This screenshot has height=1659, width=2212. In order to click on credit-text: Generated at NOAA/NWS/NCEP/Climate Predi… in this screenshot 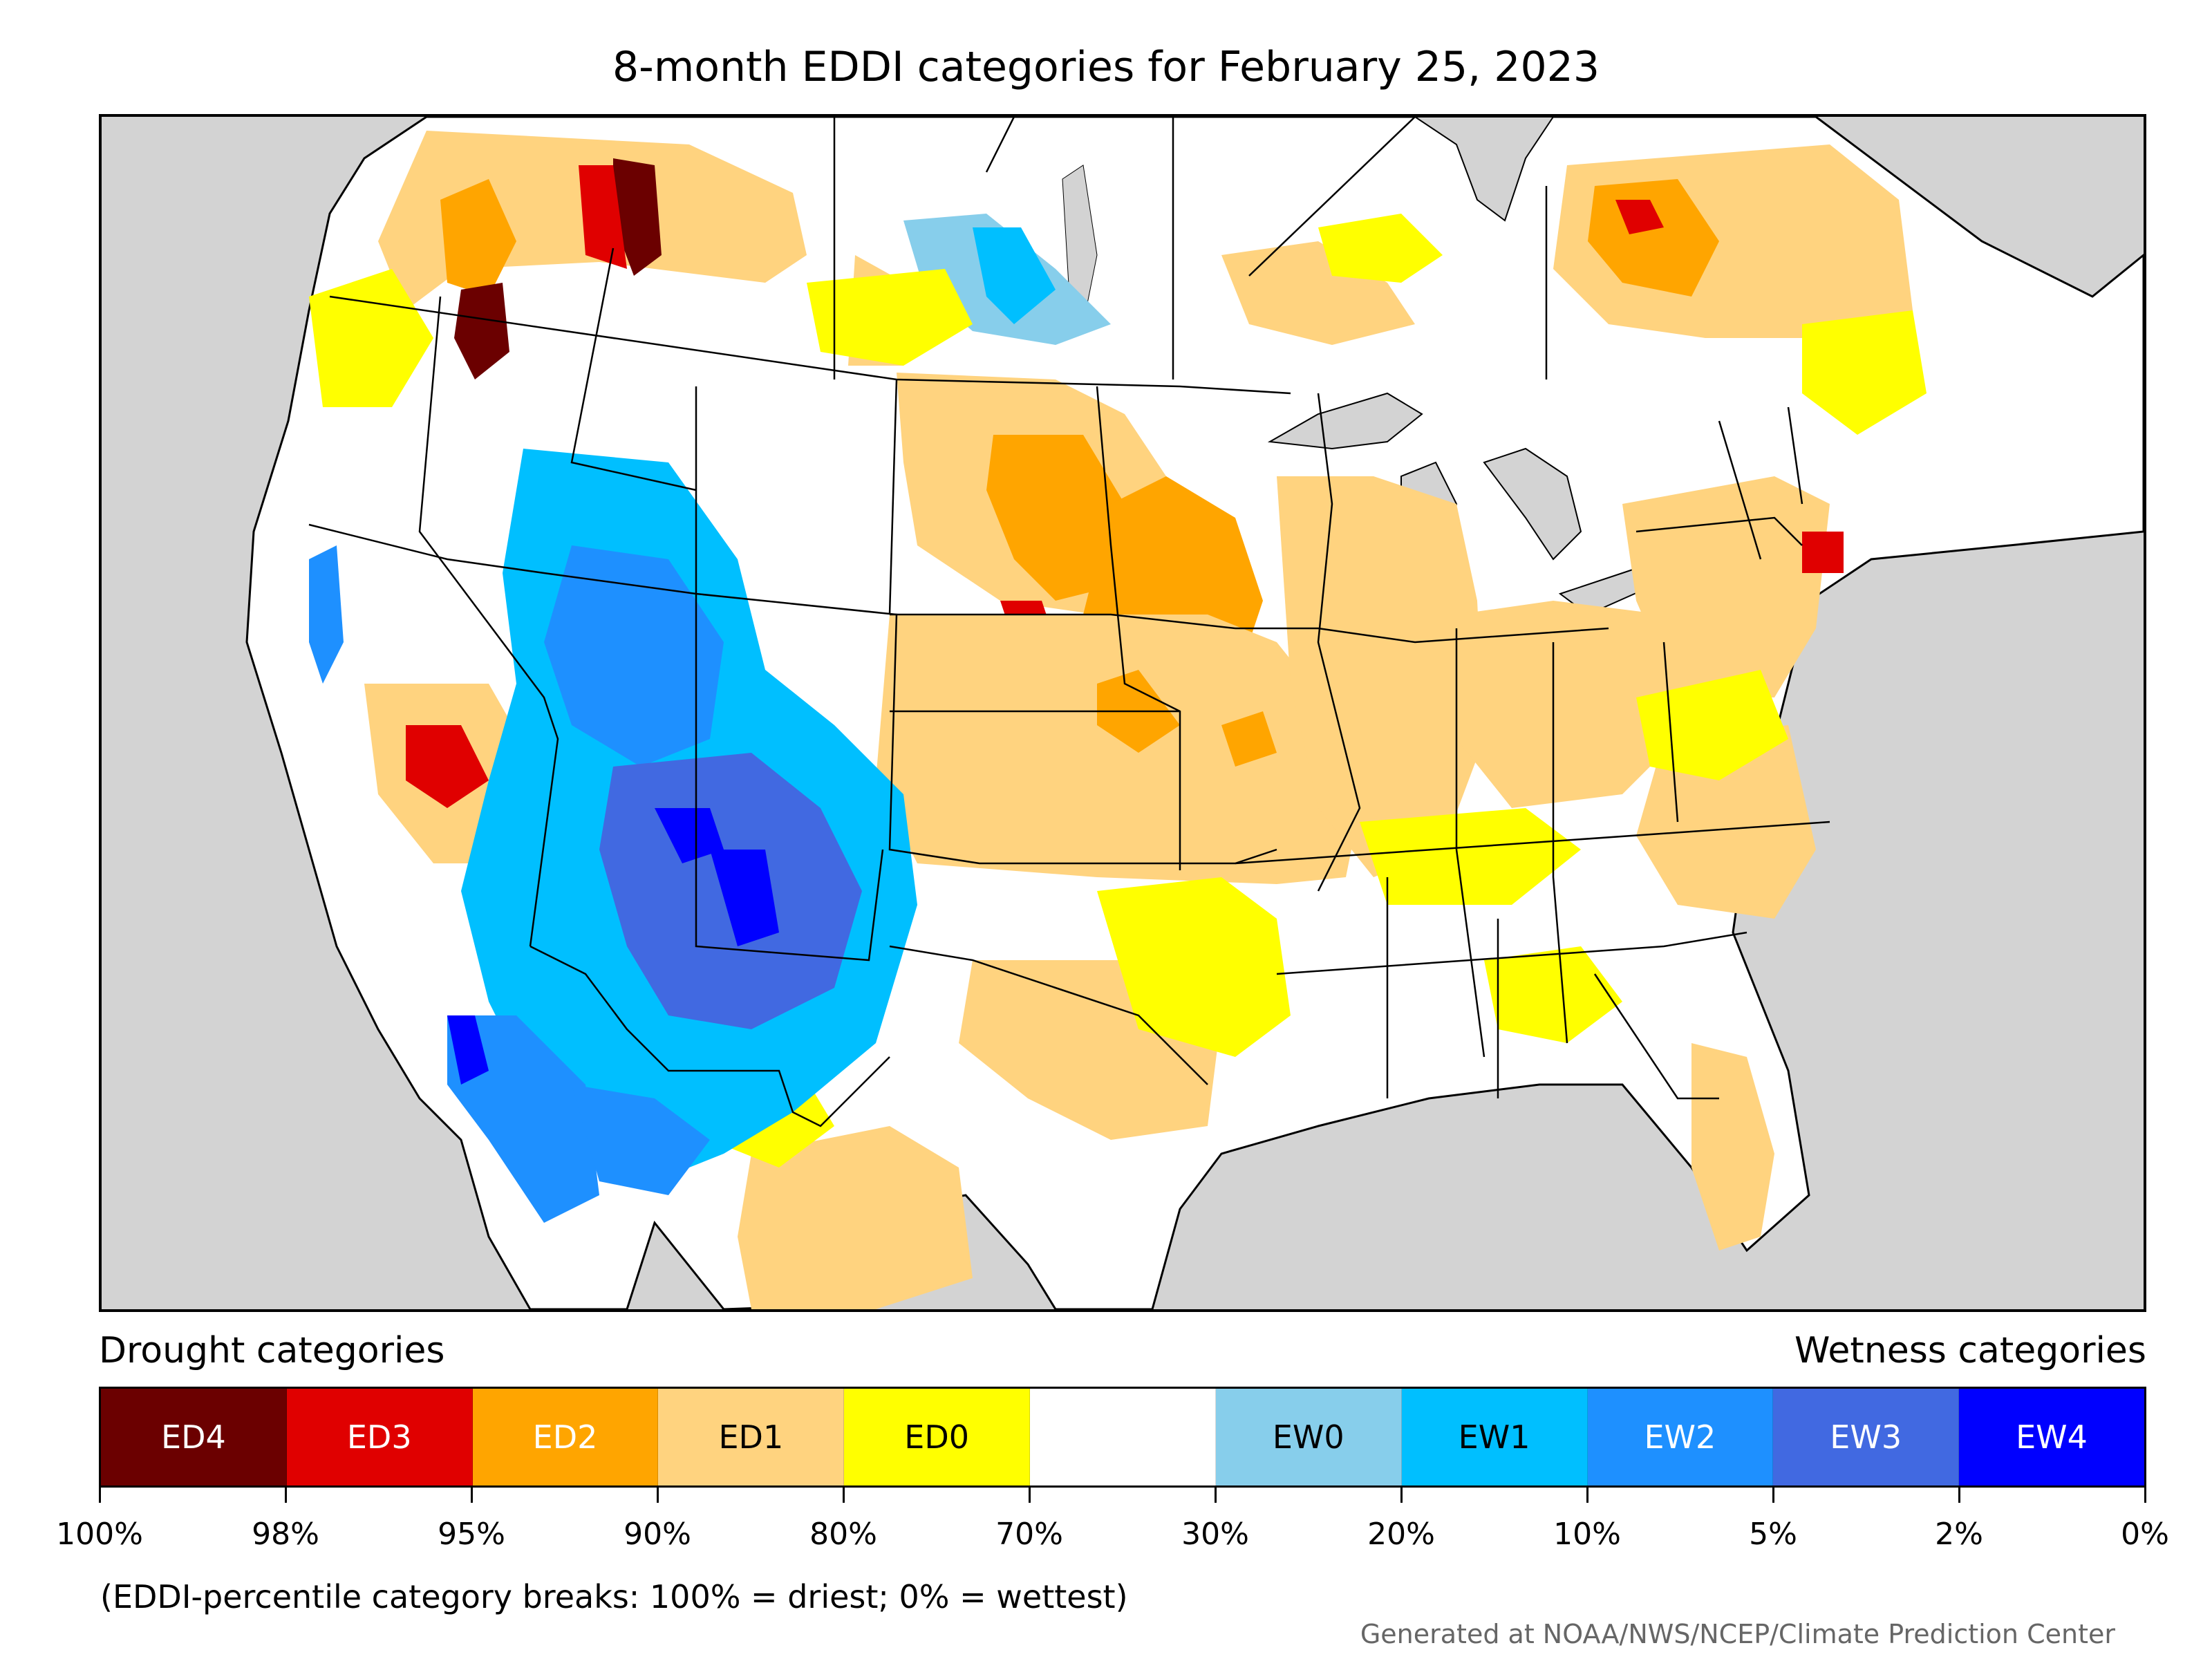, I will do `click(1737, 1634)`.